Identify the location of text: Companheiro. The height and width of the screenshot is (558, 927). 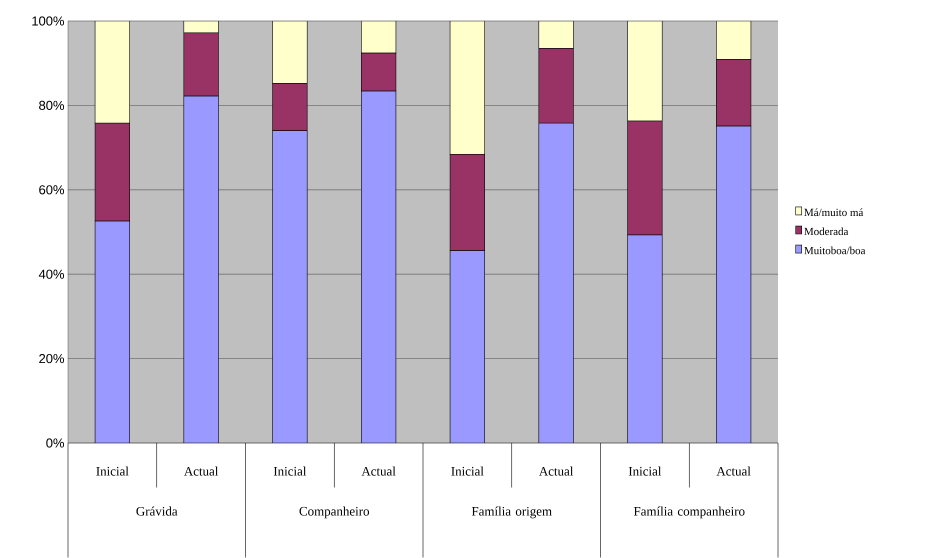
(335, 512).